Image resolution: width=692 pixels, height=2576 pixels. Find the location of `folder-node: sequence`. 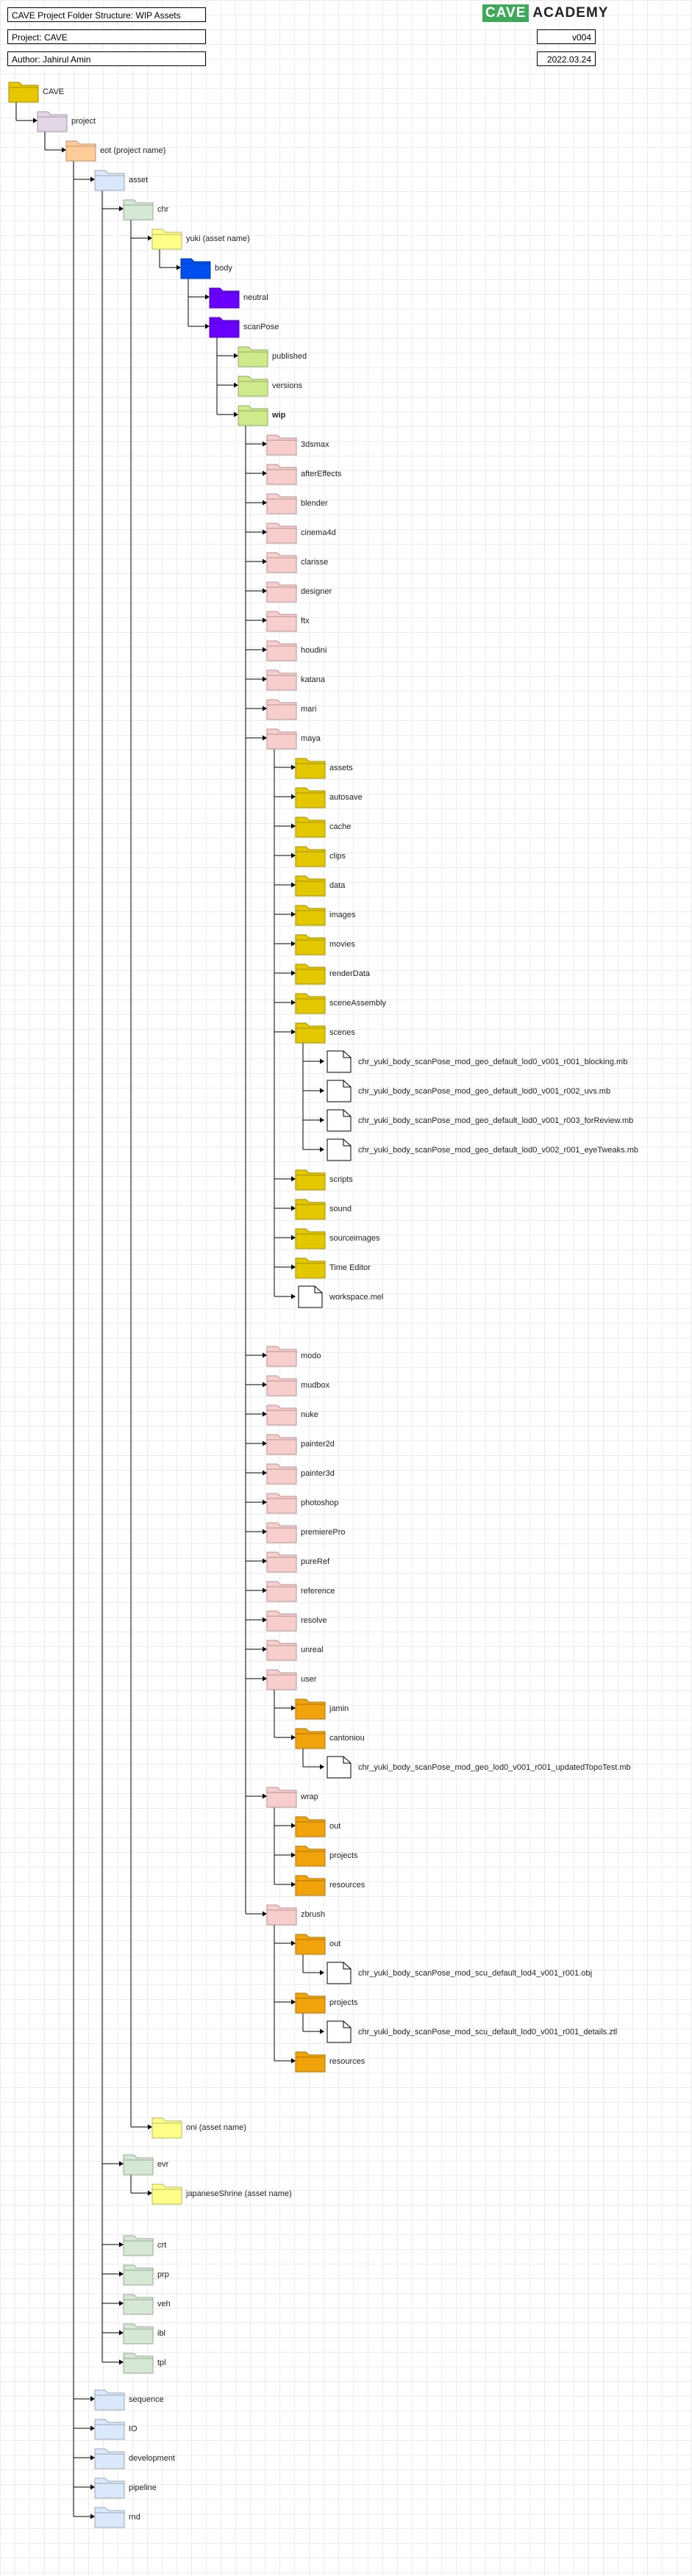

folder-node: sequence is located at coordinates (129, 2400).